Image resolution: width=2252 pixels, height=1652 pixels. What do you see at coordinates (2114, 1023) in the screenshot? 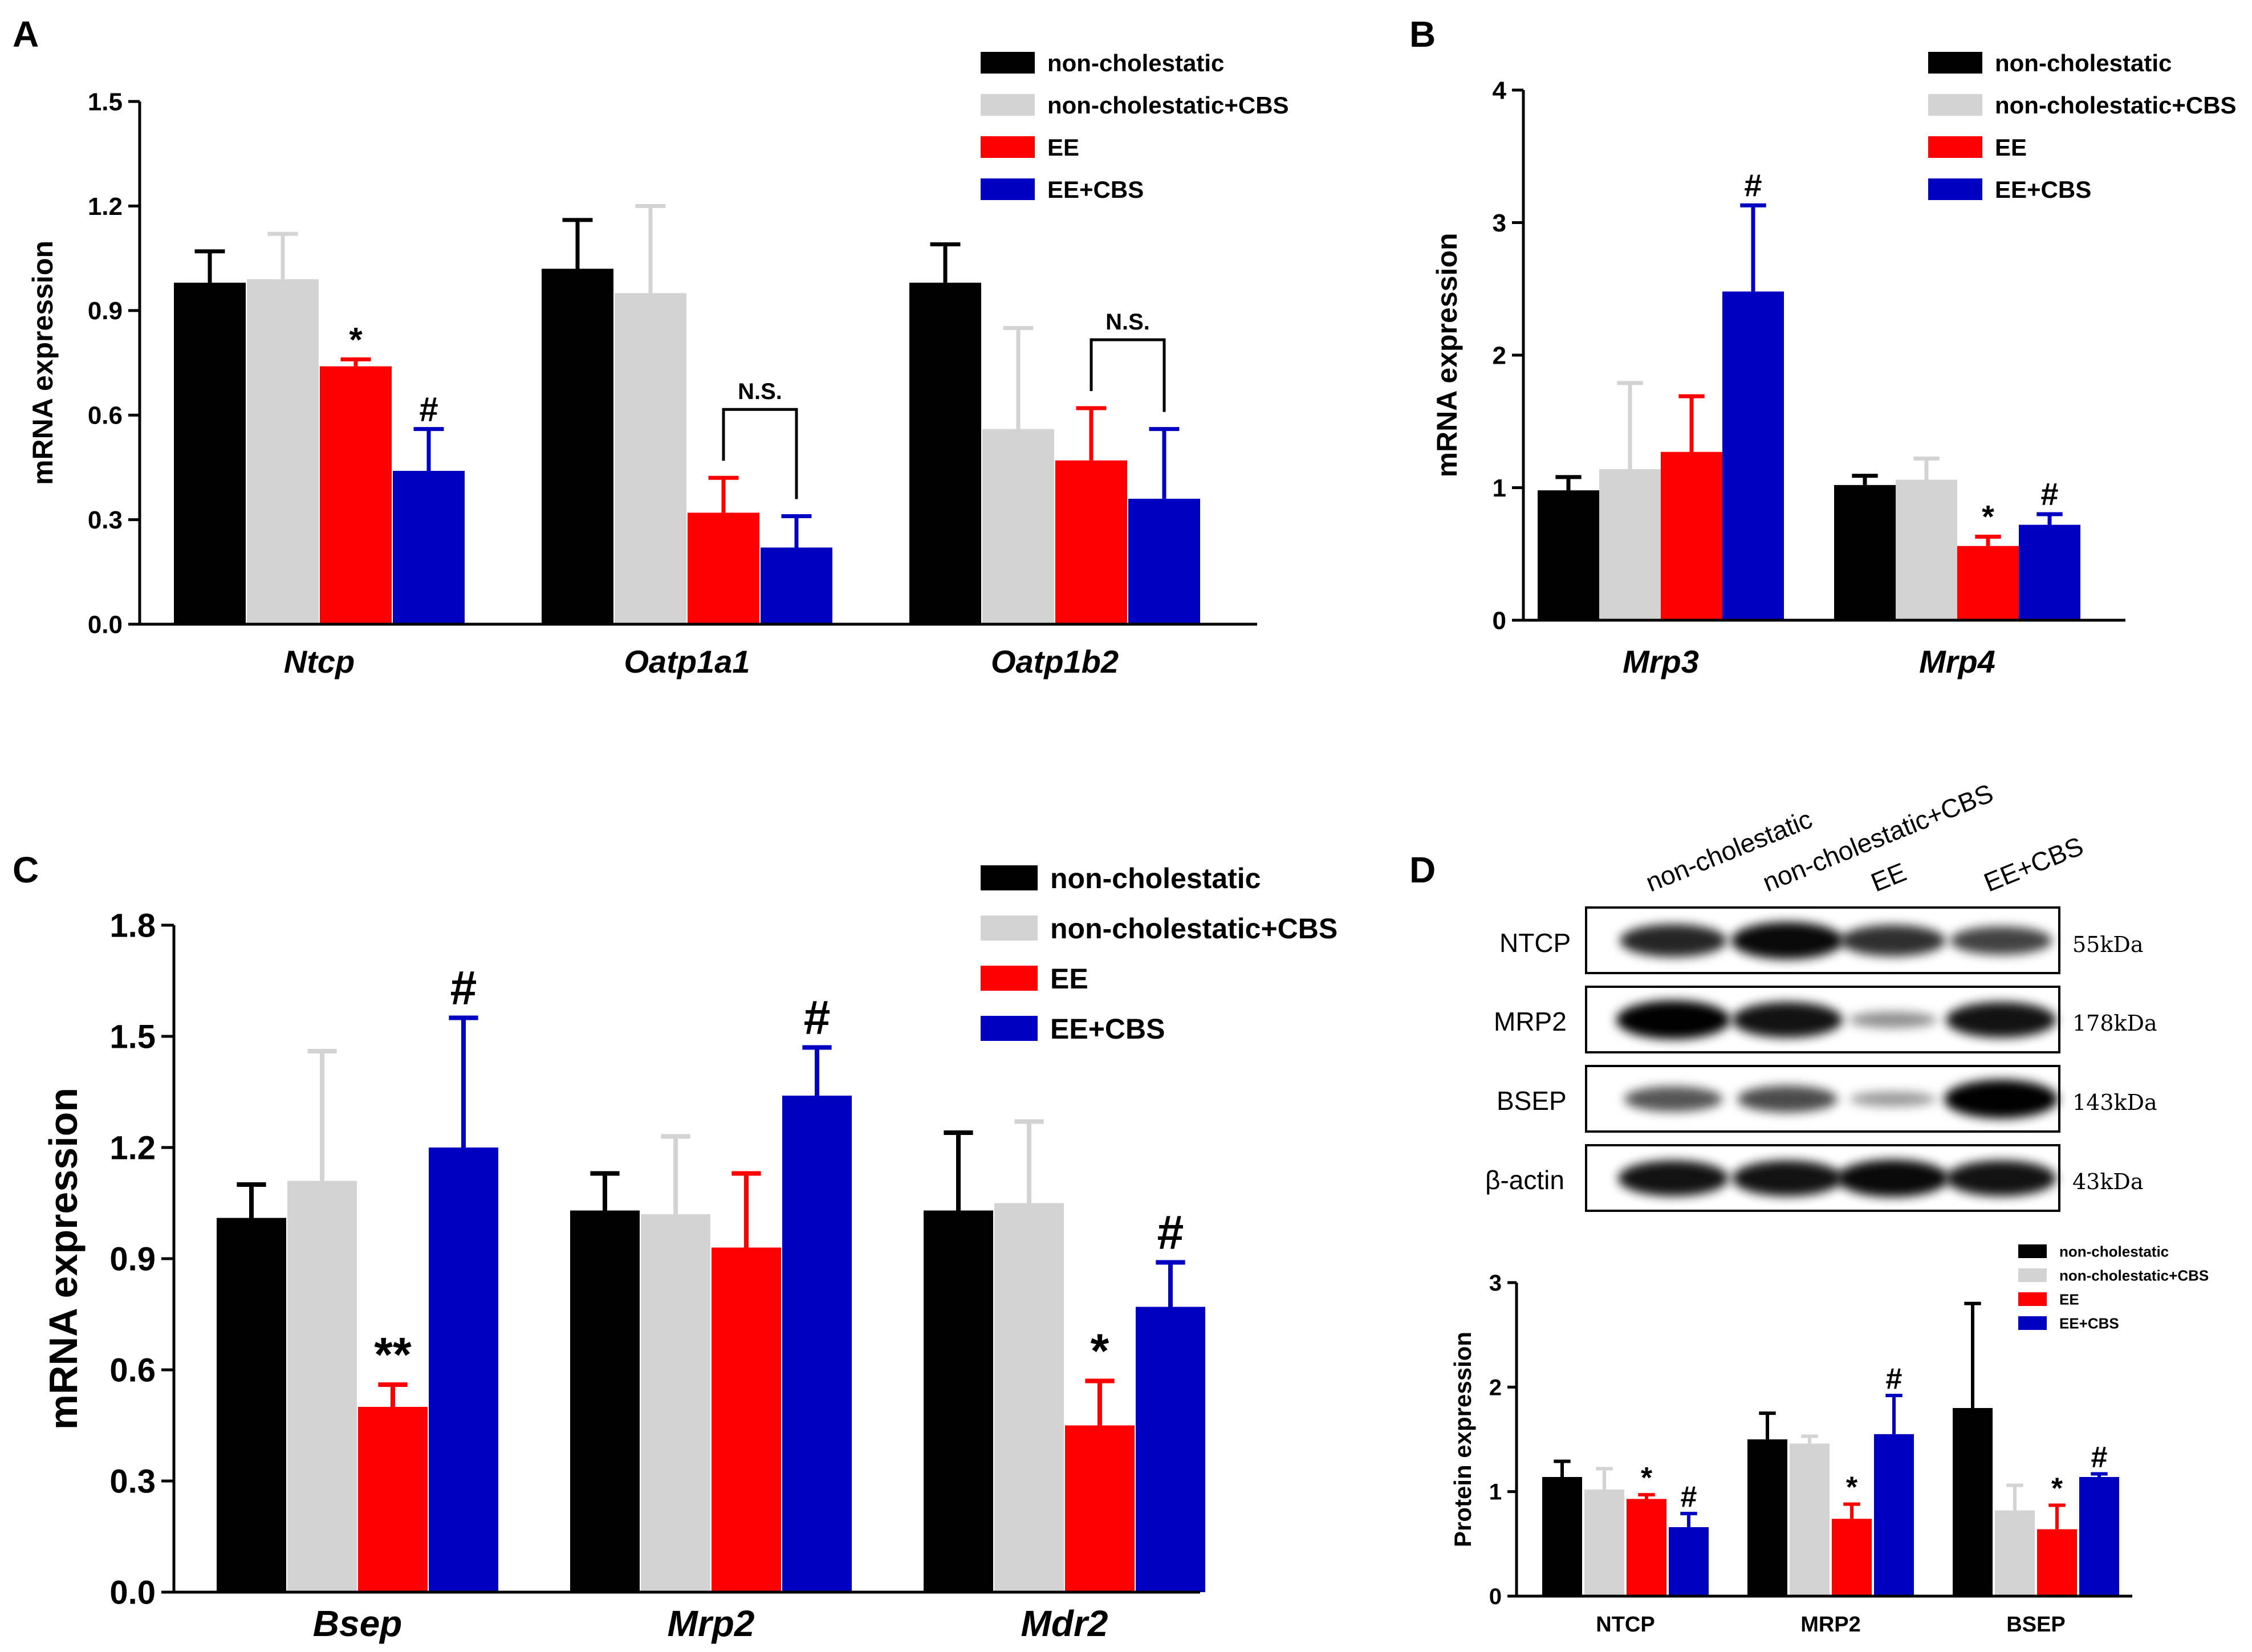
I see `blot-size-label: 178kDa` at bounding box center [2114, 1023].